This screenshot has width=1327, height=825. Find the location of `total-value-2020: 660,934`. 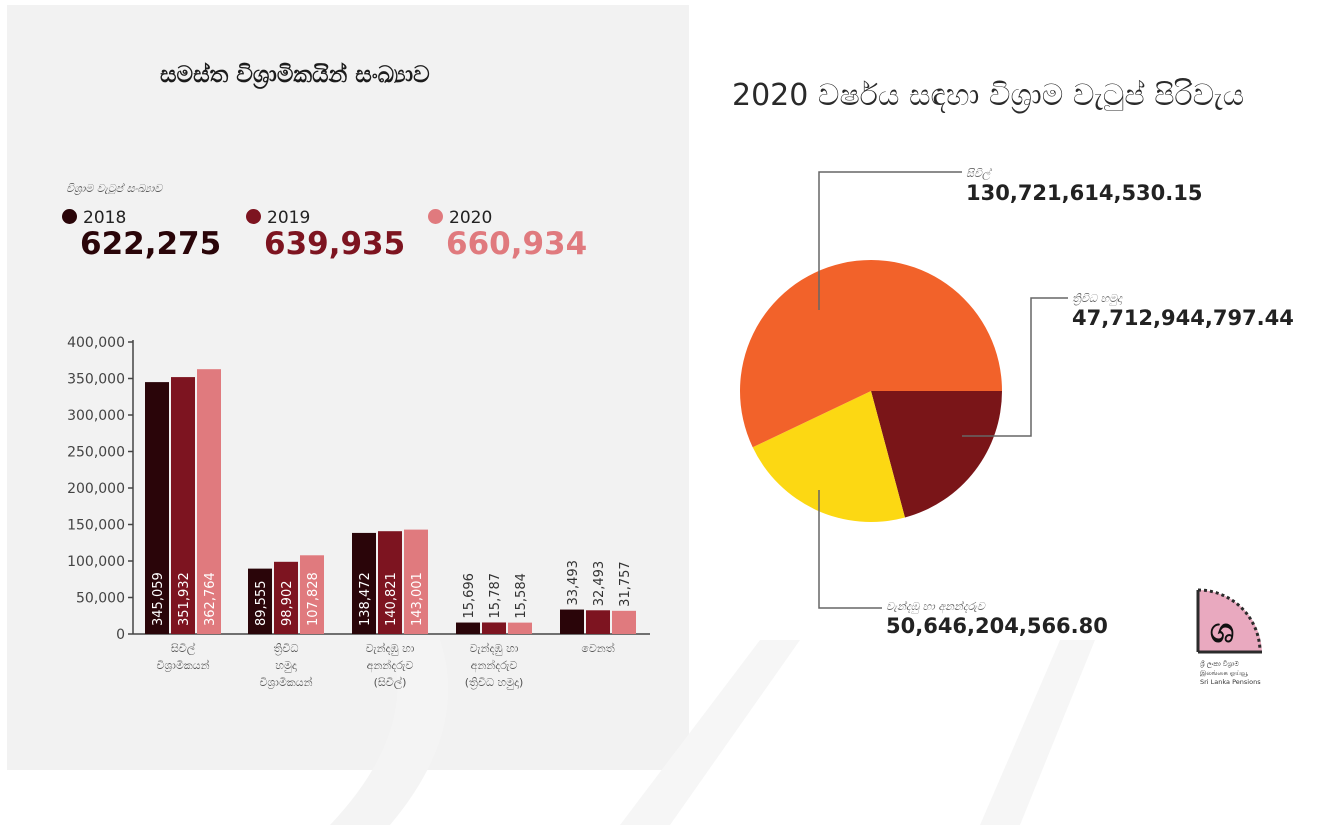

total-value-2020: 660,934 is located at coordinates (517, 244).